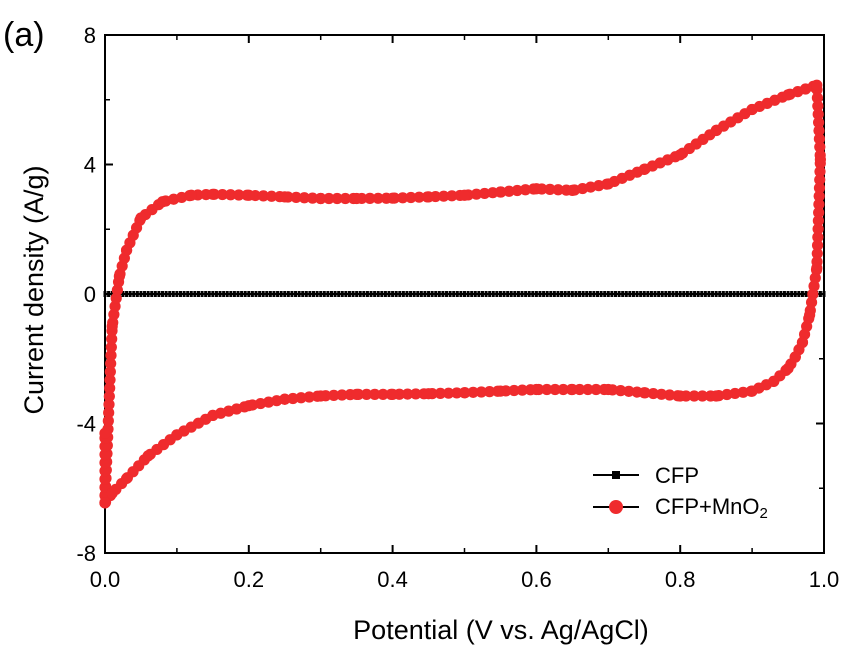 Image resolution: width=849 pixels, height=651 pixels. I want to click on x-tick-label: 1.0, so click(824, 579).